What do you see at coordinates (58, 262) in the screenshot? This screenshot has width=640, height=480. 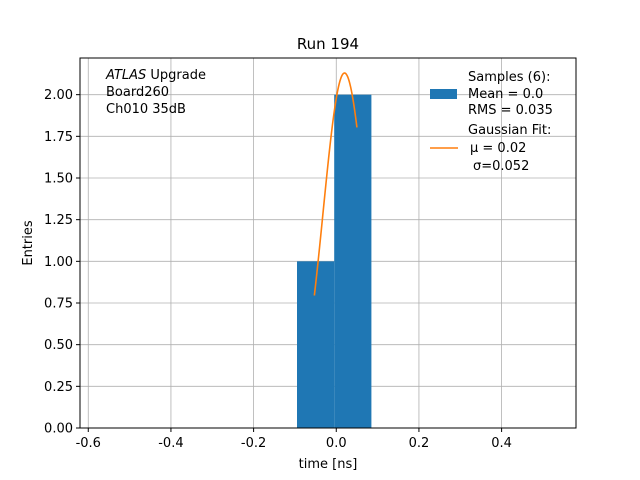 I see `y-tick-label: 1.00` at bounding box center [58, 262].